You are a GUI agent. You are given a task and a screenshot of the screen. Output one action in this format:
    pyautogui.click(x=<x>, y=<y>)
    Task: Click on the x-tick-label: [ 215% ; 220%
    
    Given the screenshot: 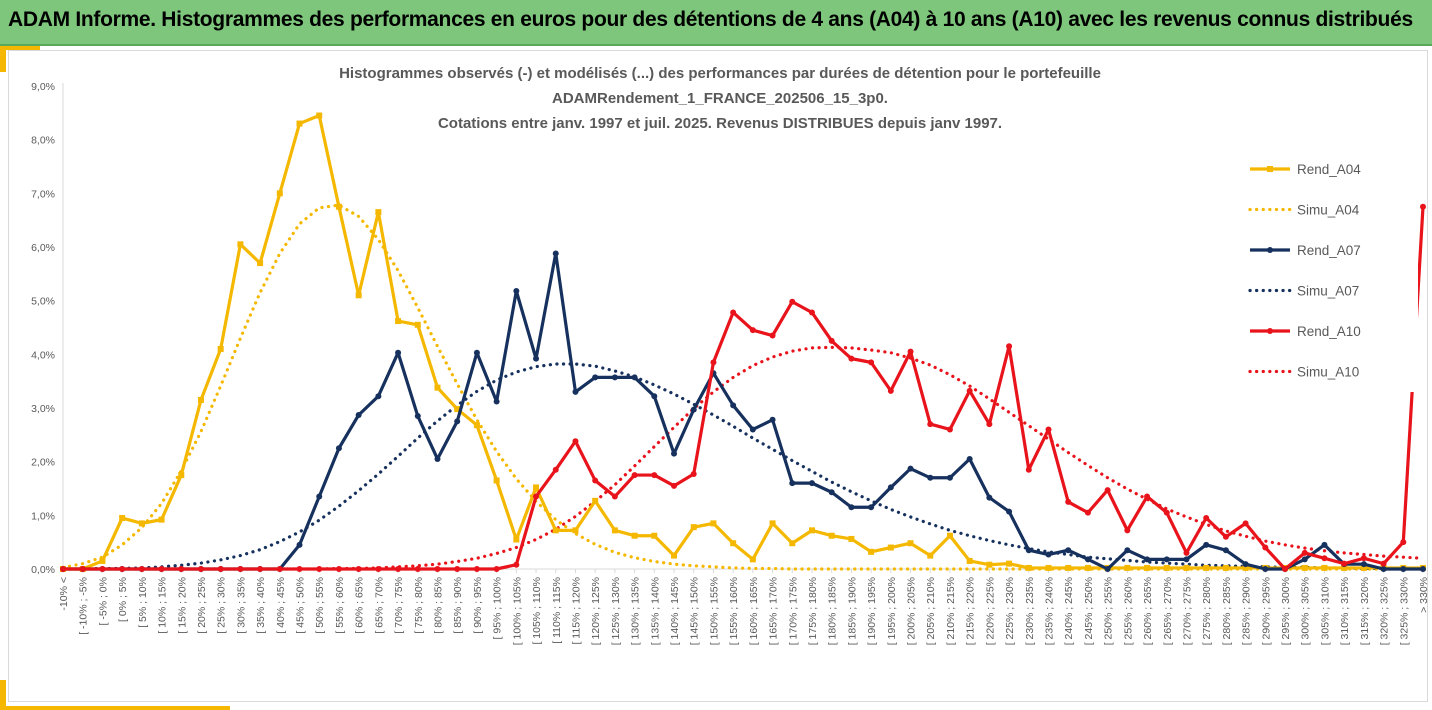 What is the action you would take?
    pyautogui.click(x=971, y=611)
    